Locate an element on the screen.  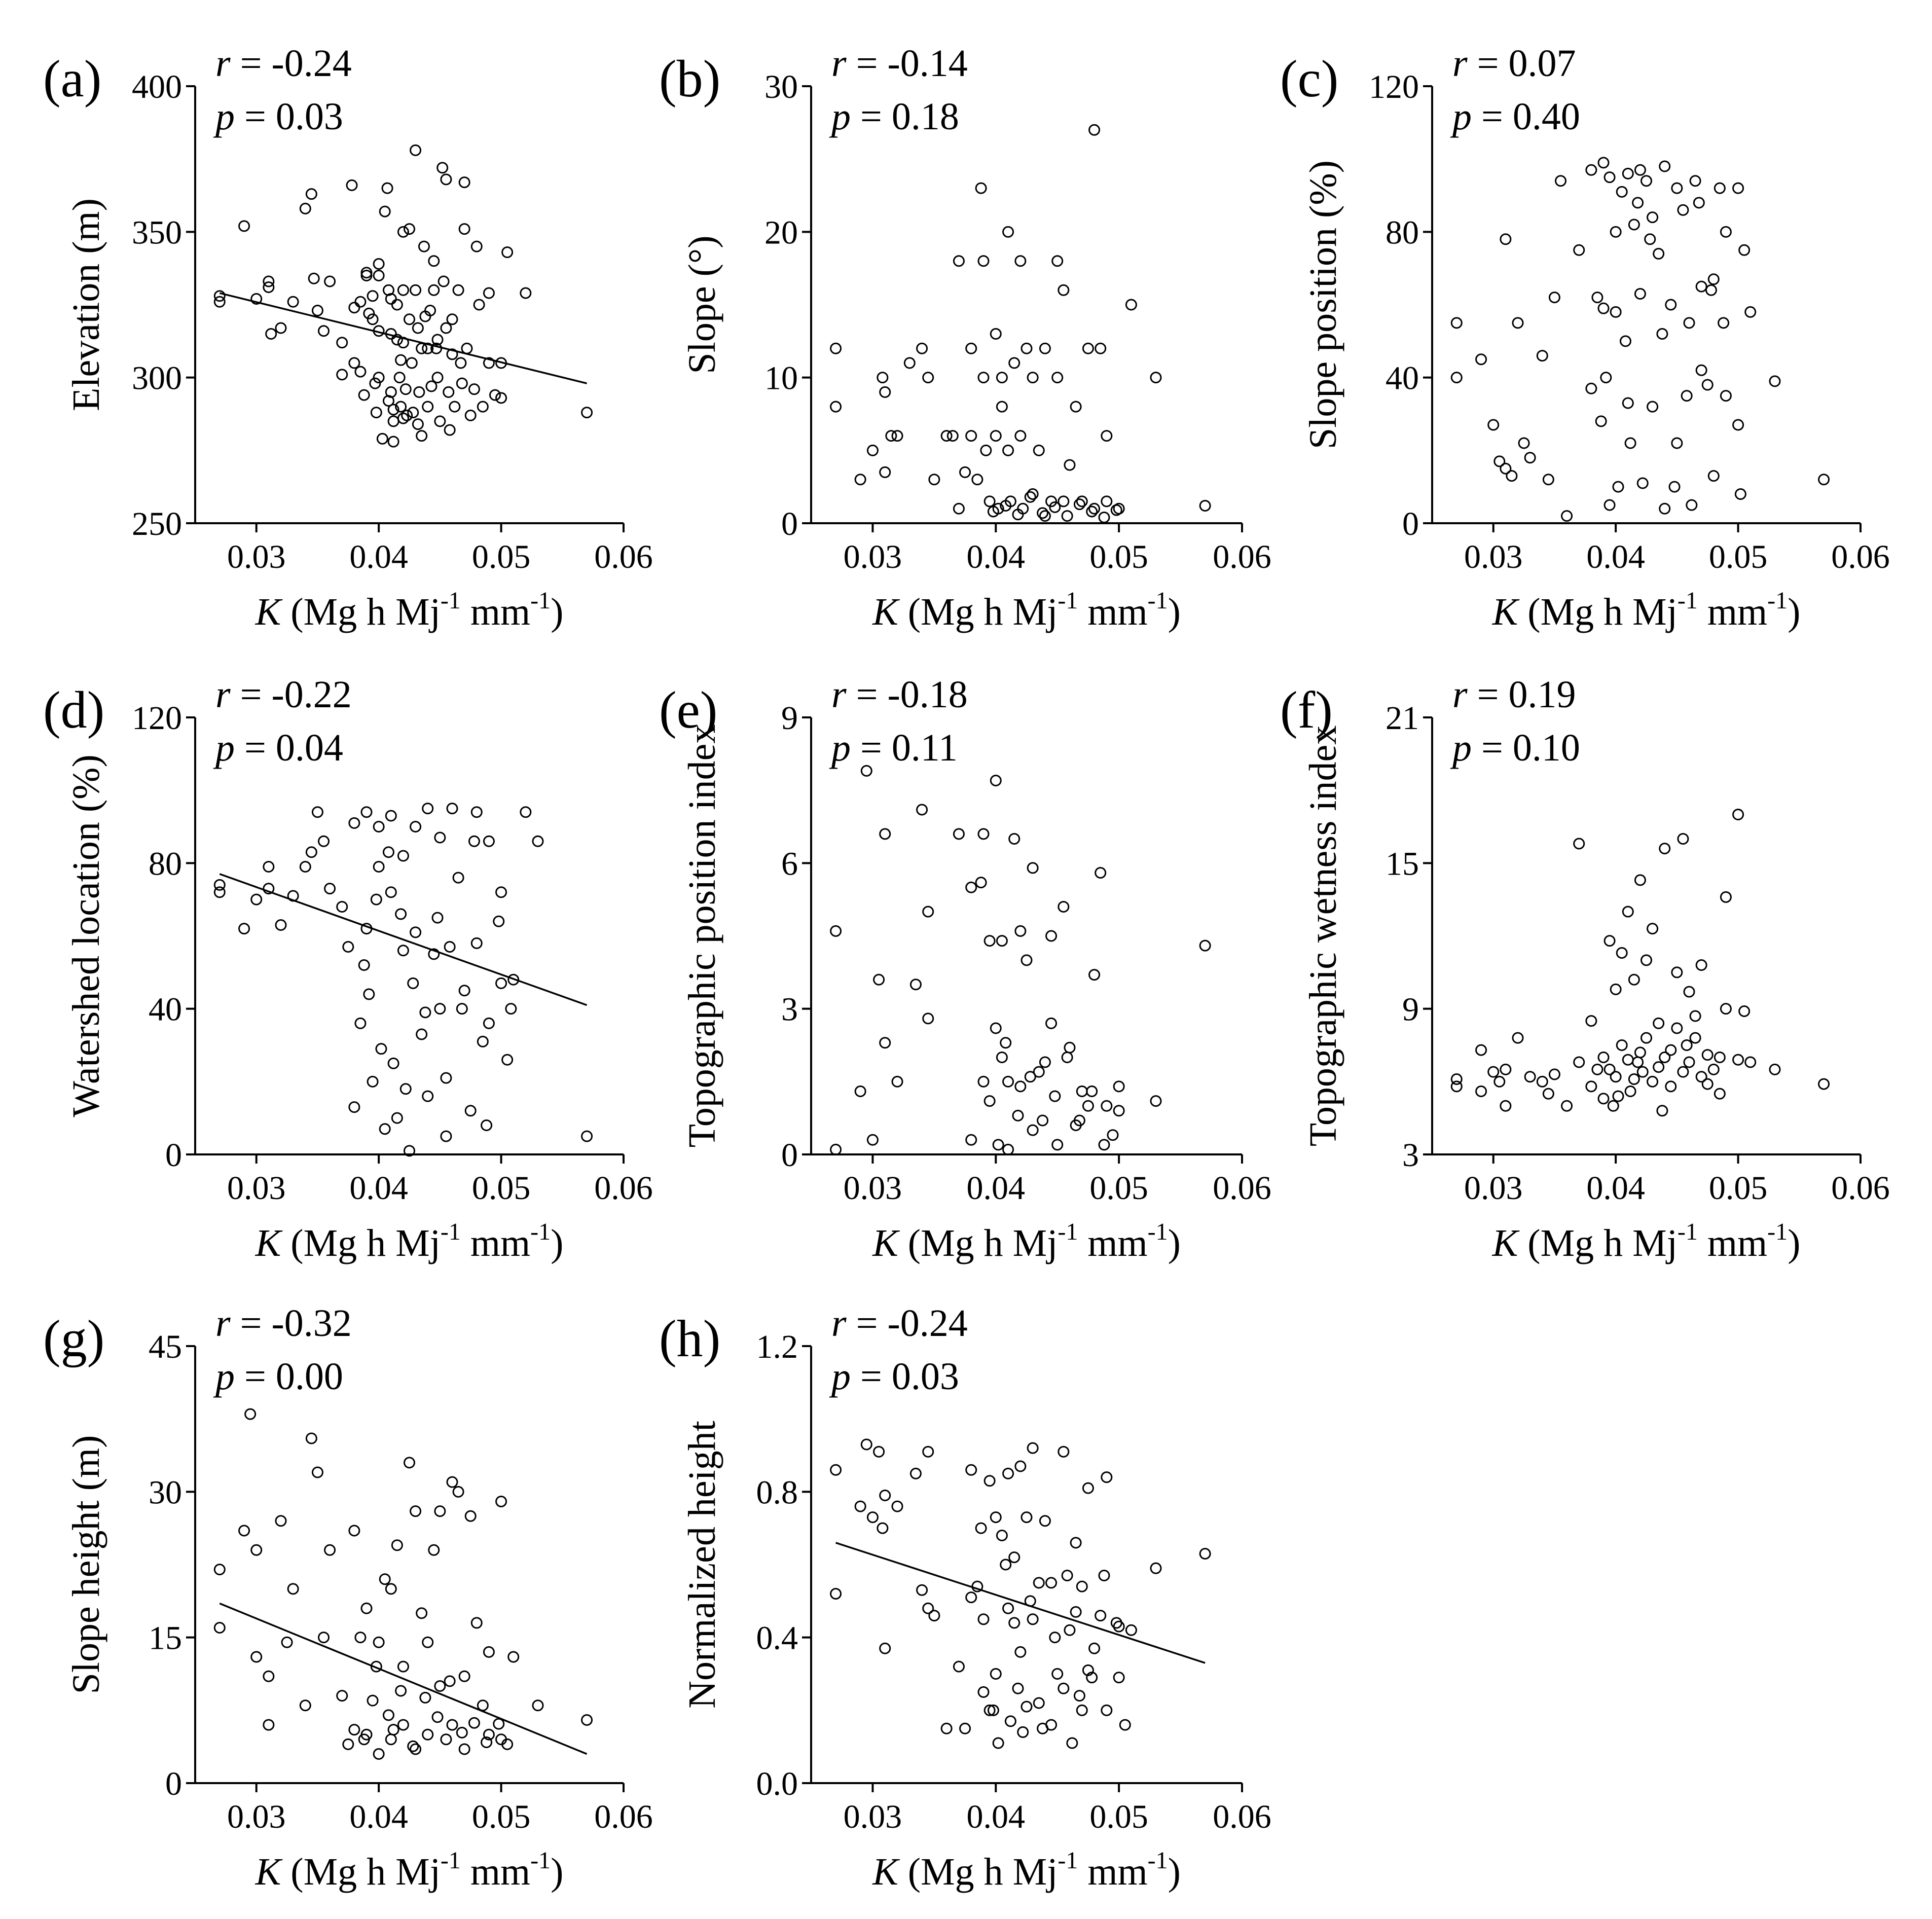
x-tick-label: 0.05 is located at coordinates (1119, 1816).